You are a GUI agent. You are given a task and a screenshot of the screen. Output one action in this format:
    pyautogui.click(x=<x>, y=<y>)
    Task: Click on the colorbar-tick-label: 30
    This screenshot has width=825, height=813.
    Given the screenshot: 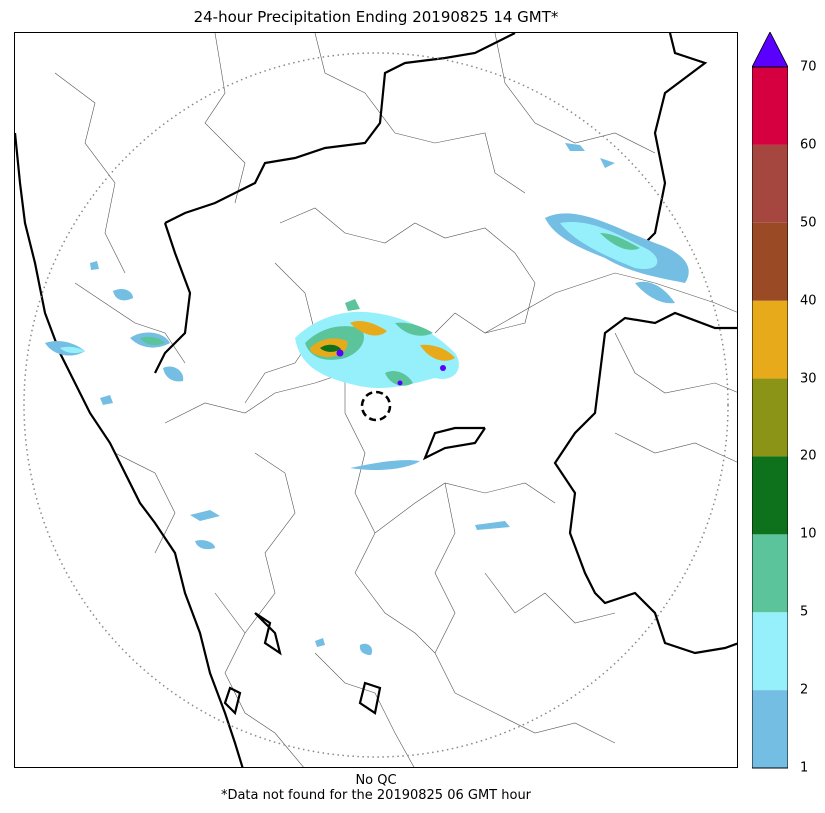 What is the action you would take?
    pyautogui.click(x=808, y=379)
    